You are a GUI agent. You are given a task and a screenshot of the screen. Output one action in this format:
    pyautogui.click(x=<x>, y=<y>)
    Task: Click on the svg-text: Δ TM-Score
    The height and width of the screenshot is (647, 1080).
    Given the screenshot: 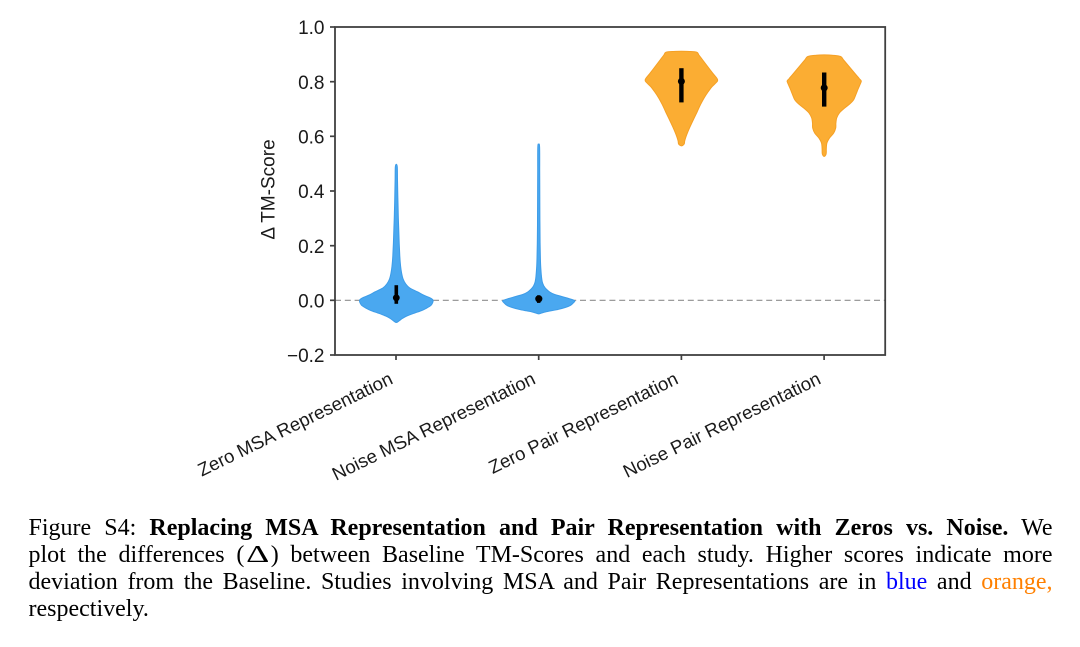 What is the action you would take?
    pyautogui.click(x=269, y=189)
    